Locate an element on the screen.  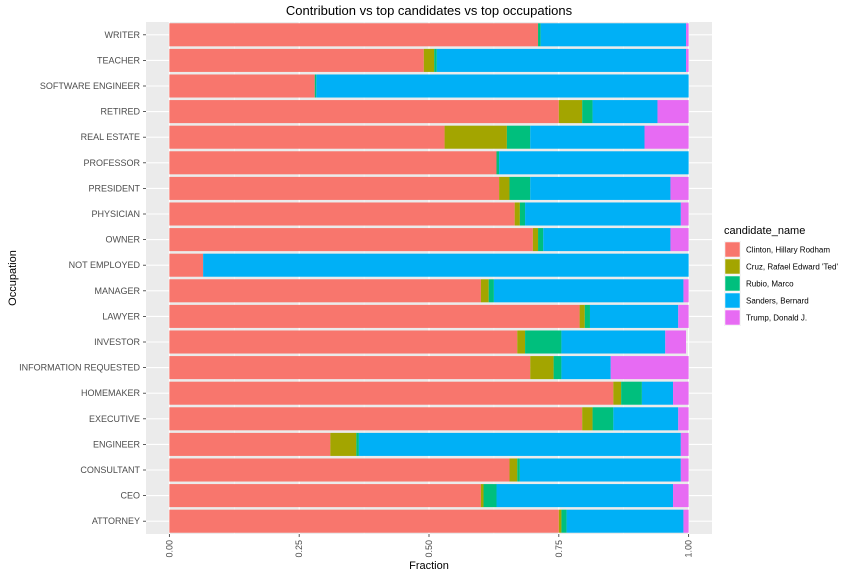
x-tick-label: 0.25 is located at coordinates (299, 549).